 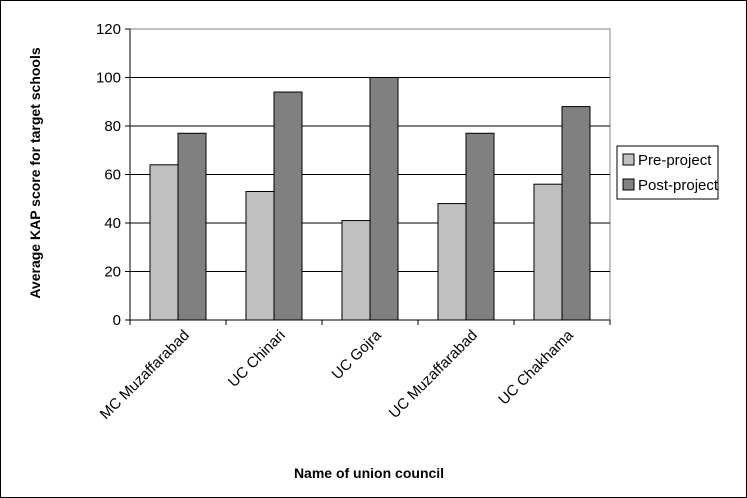 I want to click on x-tick-label: UC Gojra, so click(x=357, y=354).